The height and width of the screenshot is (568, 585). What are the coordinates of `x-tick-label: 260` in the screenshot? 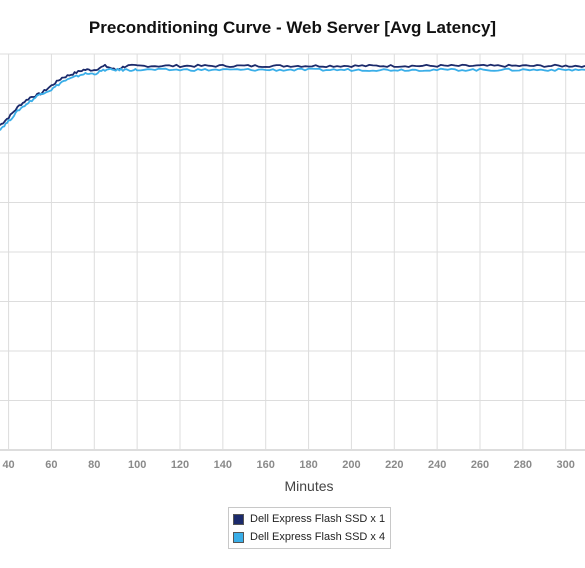 It's located at (480, 465).